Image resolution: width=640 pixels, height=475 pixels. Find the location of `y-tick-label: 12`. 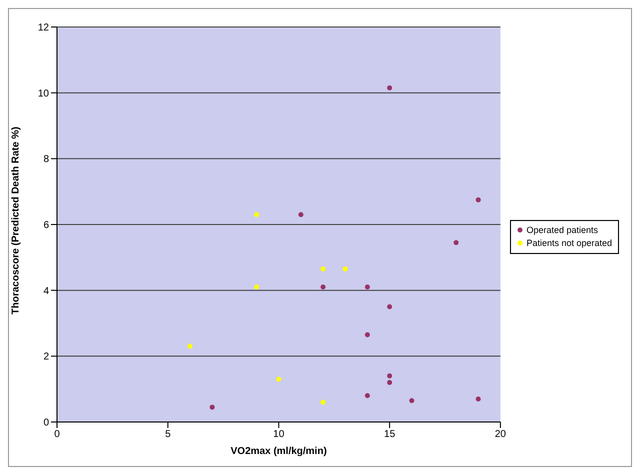

y-tick-label: 12 is located at coordinates (44, 28).